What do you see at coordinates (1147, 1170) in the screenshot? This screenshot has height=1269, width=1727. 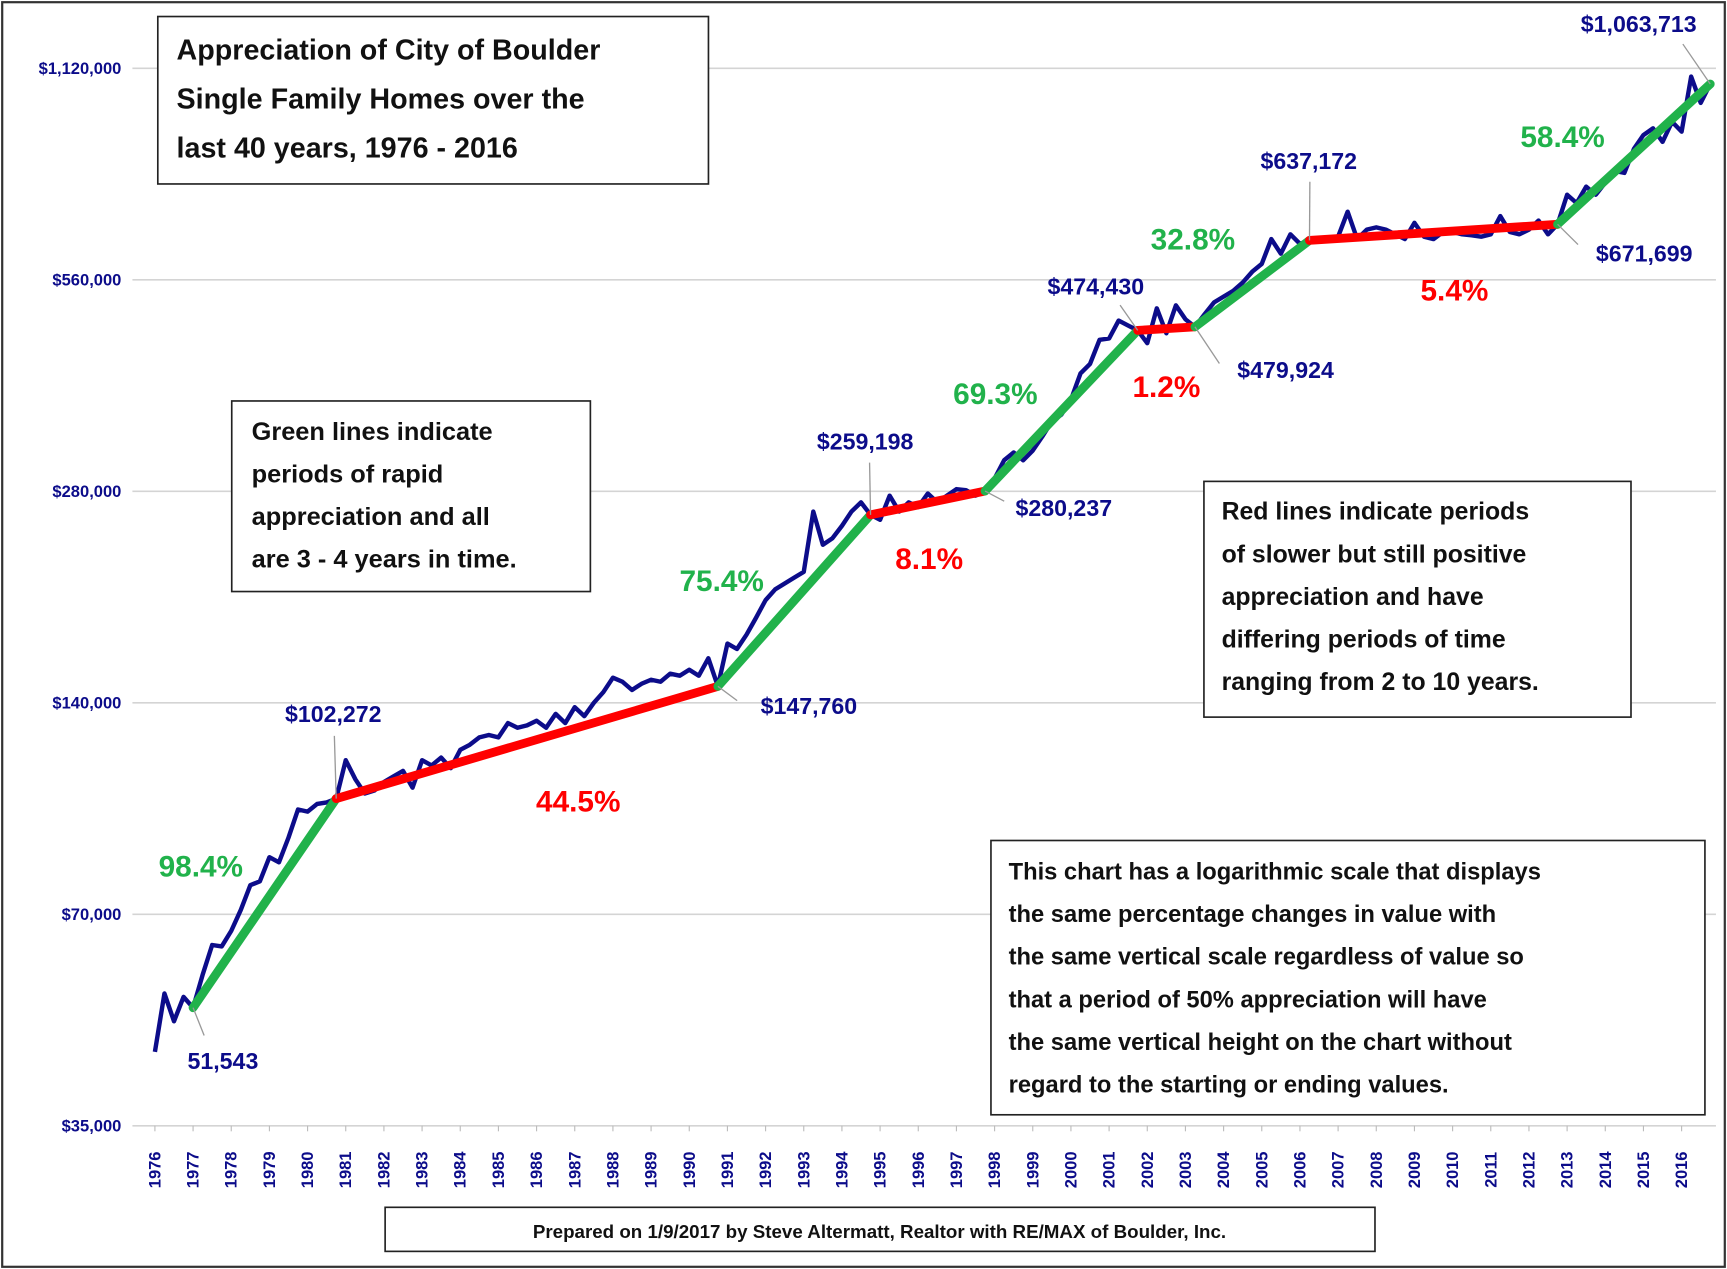 I see `x-tick-label: 2002` at bounding box center [1147, 1170].